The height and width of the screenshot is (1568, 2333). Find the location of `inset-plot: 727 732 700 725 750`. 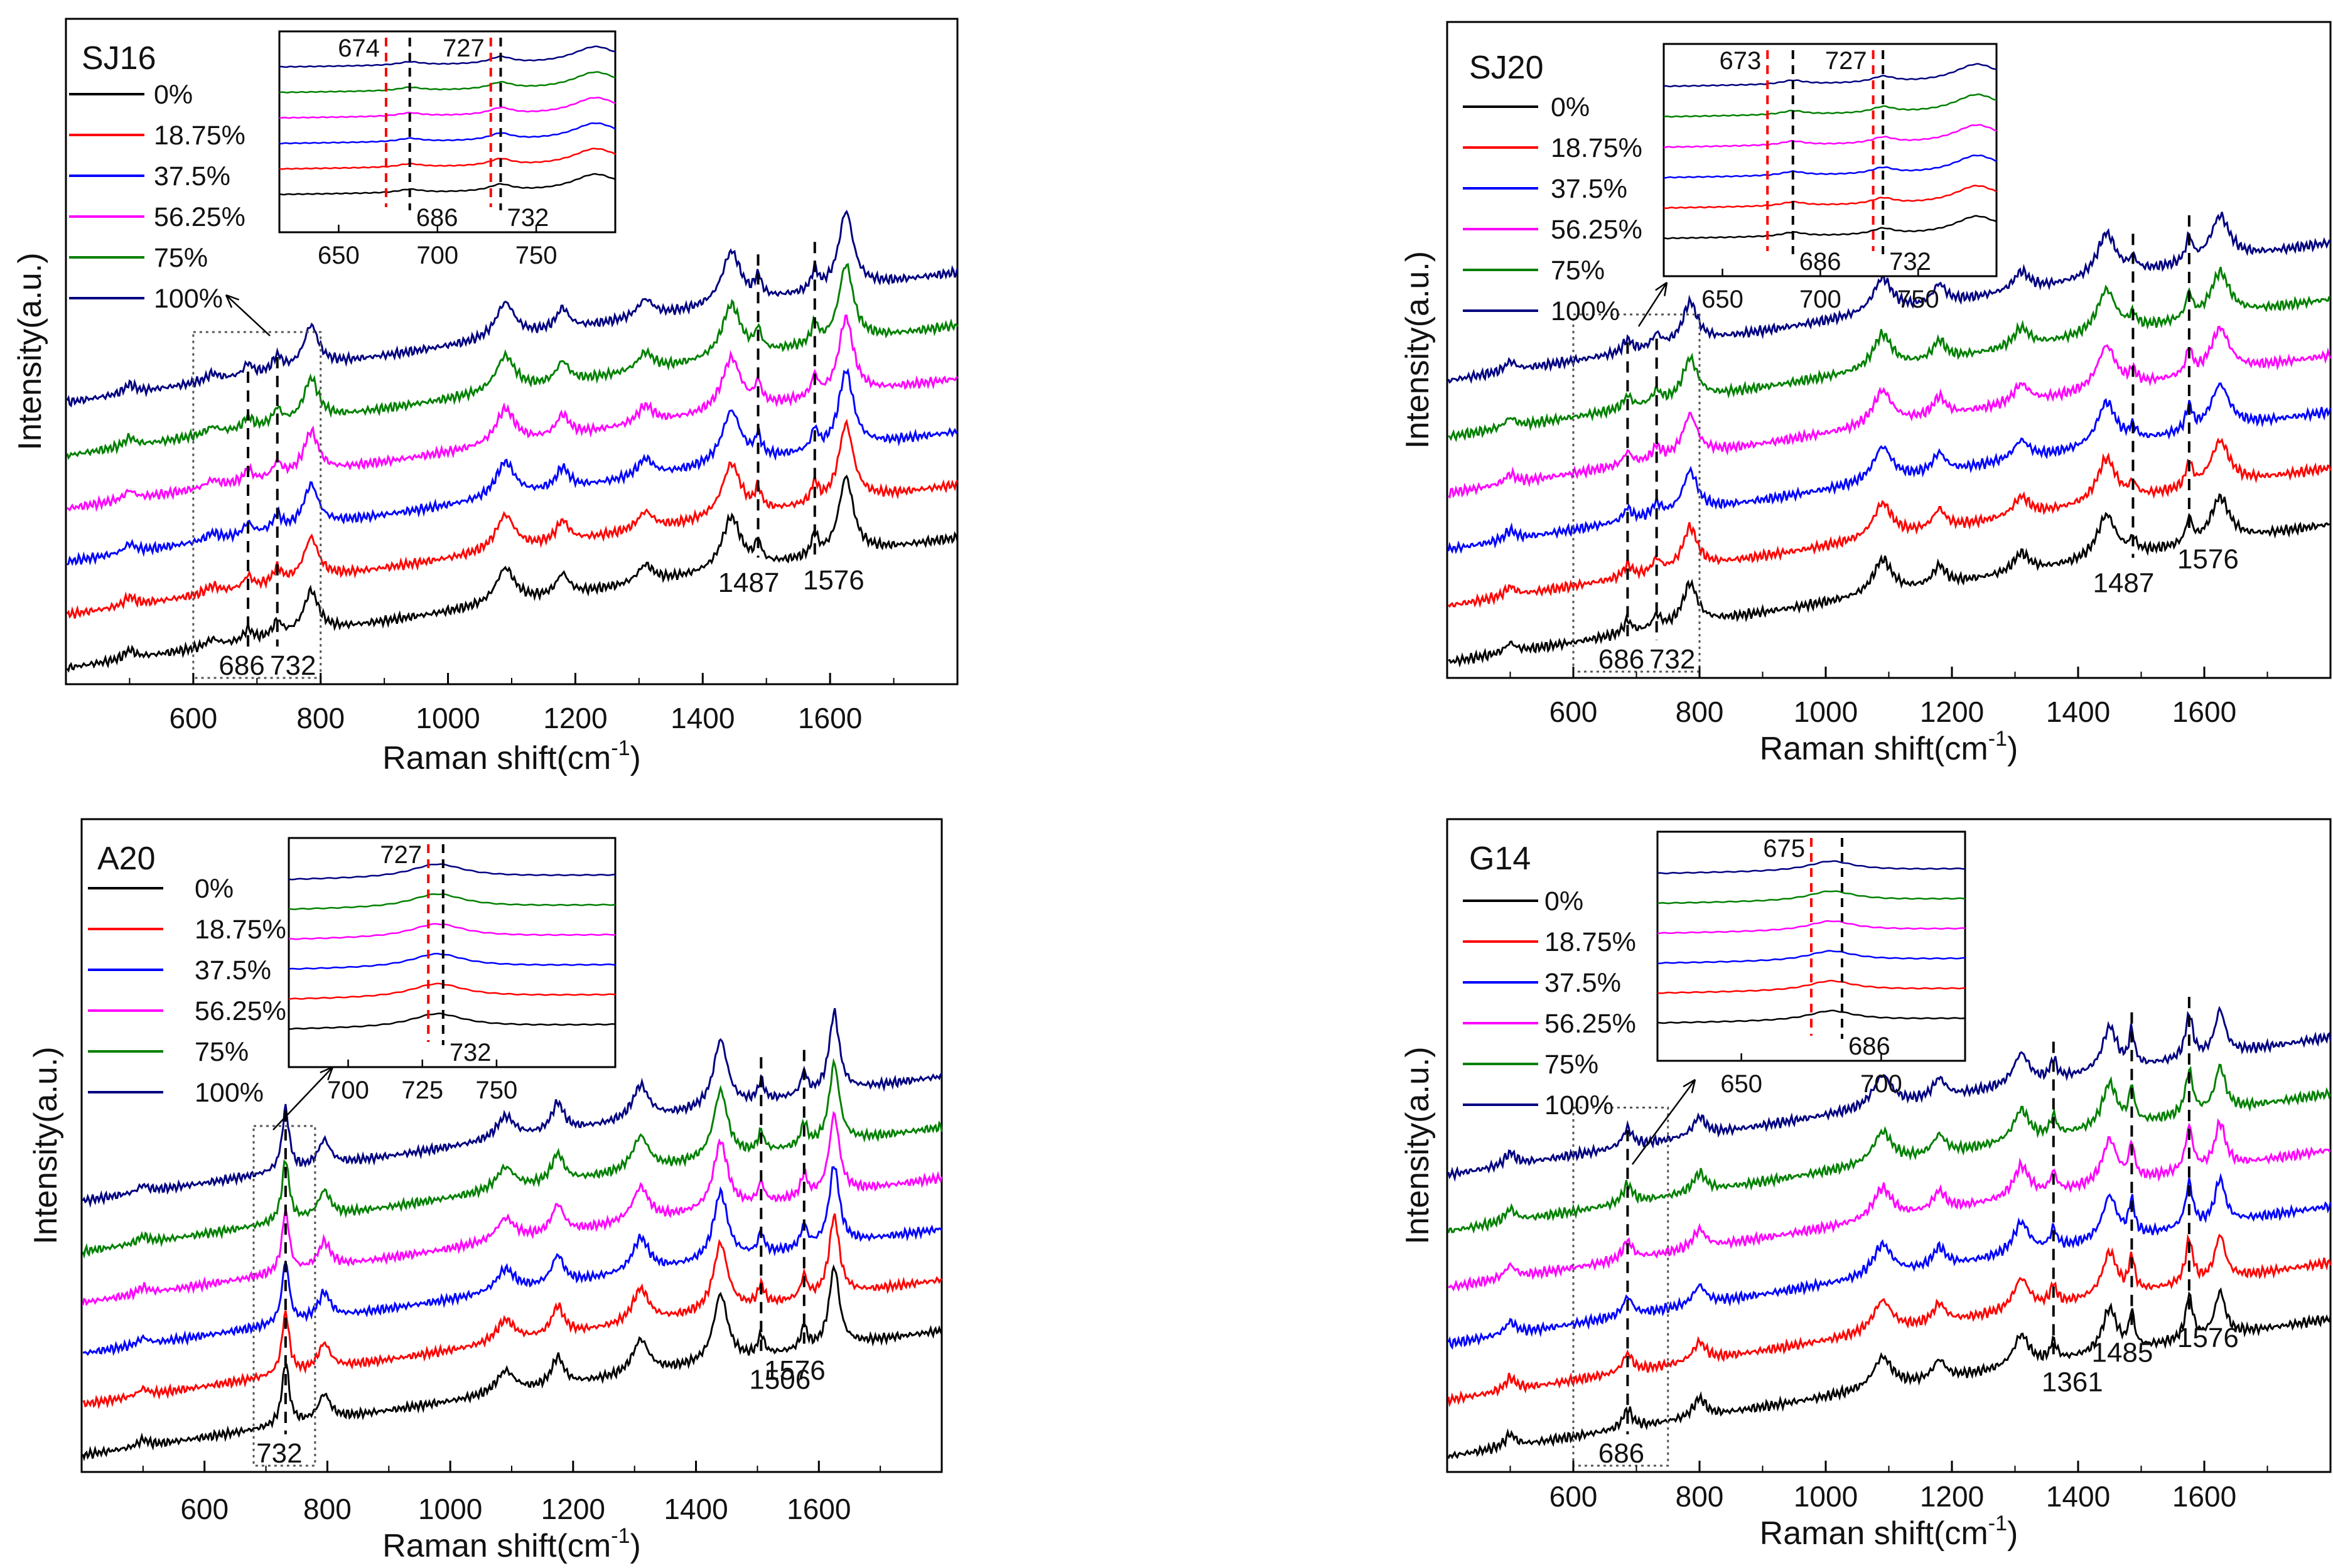

inset-plot: 727 732 700 725 750 is located at coordinates (452, 970).